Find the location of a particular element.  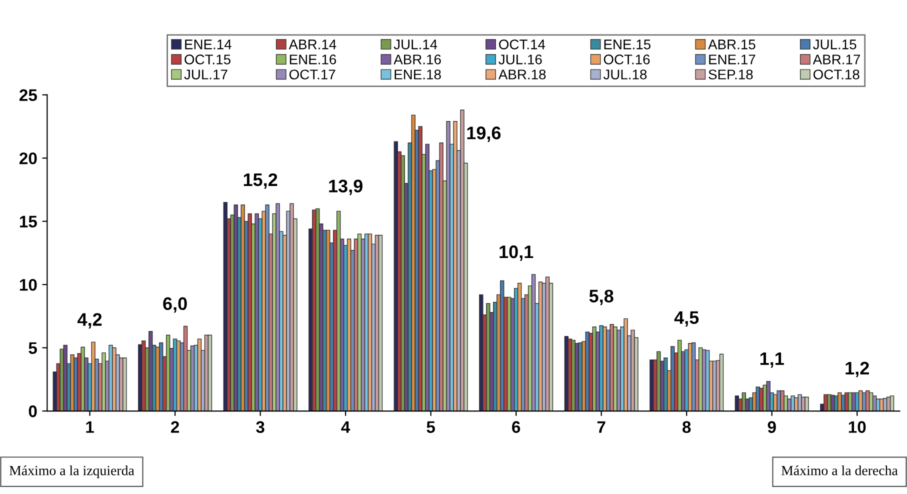

annotation: 4,2 is located at coordinates (90, 320).